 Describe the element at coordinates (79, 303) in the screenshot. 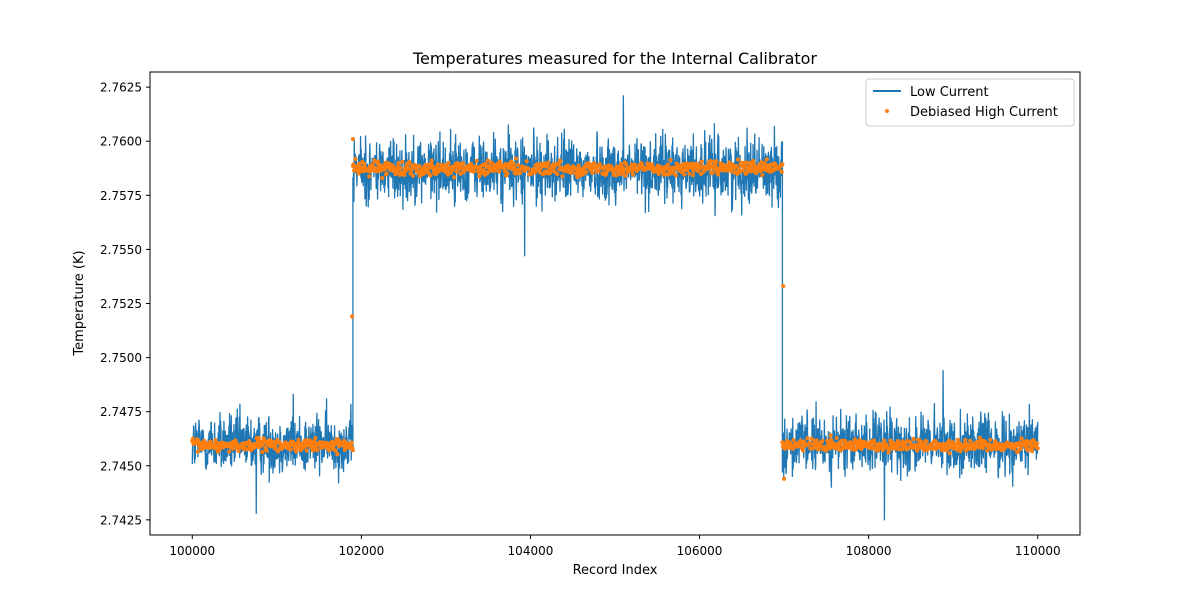

I see `y-axis-label: Temperature (K)` at that location.